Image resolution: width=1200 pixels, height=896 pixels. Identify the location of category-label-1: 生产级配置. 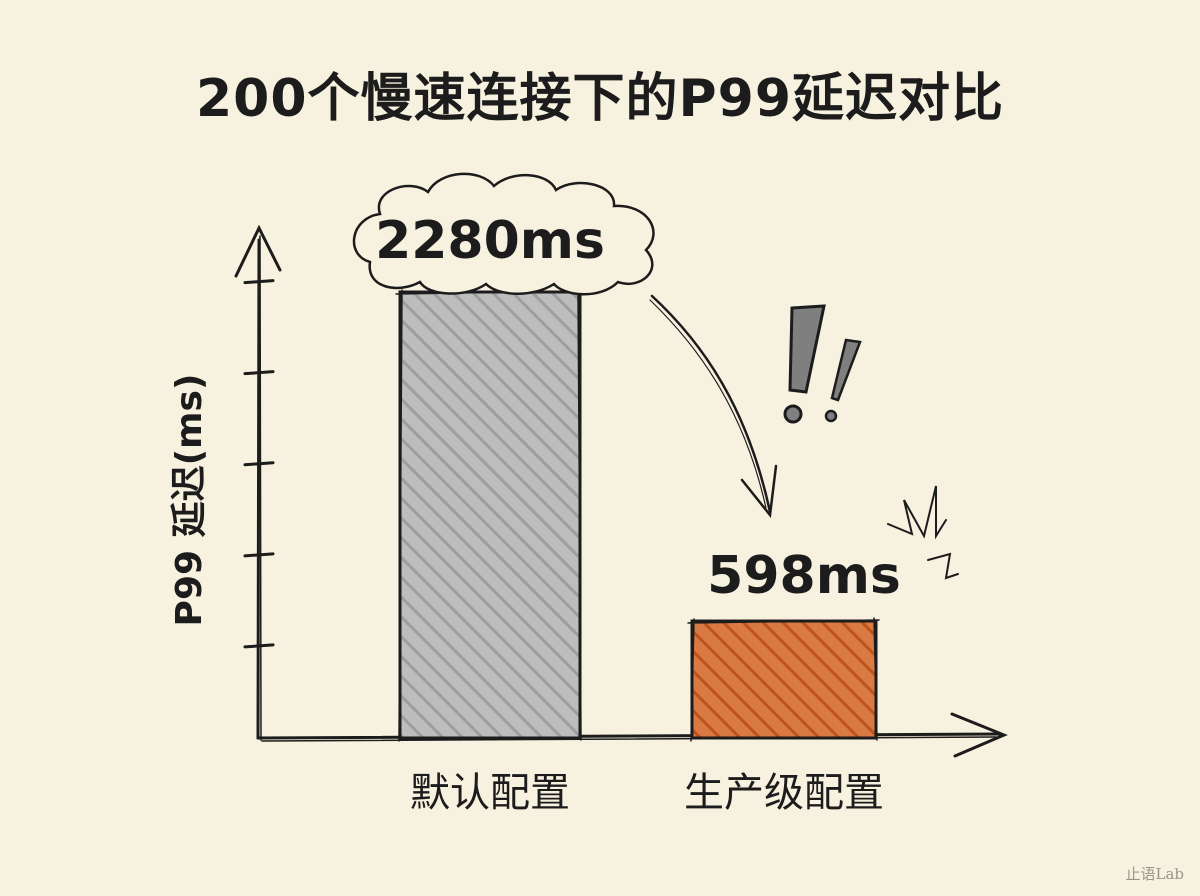
(784, 793).